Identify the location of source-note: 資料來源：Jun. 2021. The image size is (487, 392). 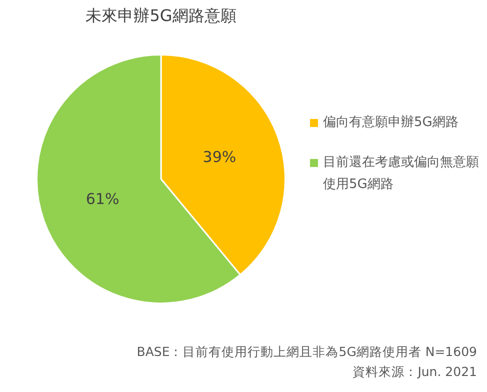
(414, 372).